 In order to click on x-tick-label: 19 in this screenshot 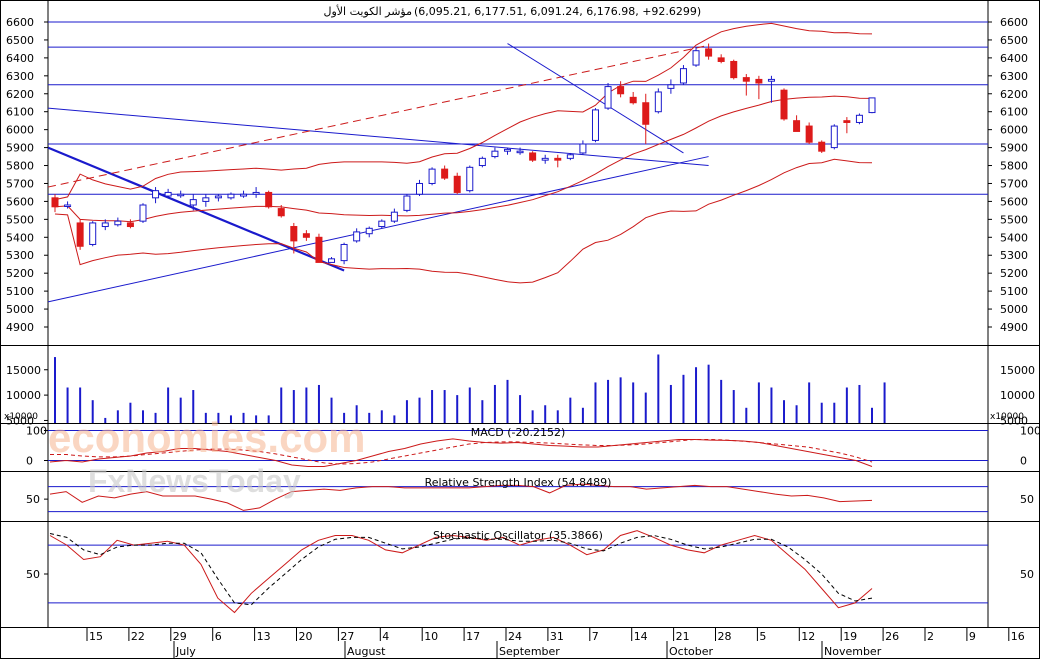, I will do `click(850, 636)`.